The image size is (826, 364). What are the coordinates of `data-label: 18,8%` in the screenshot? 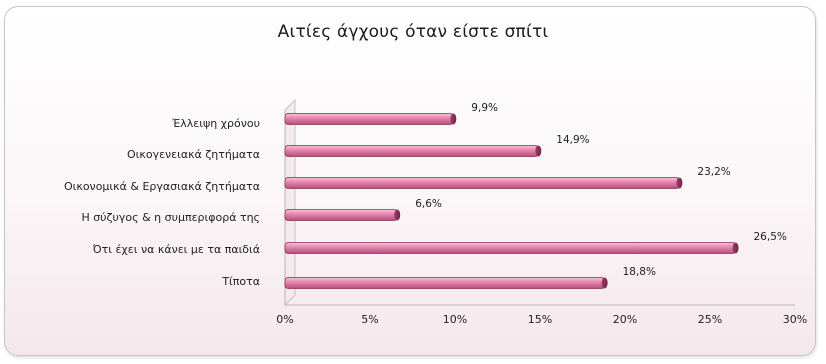 It's located at (639, 272).